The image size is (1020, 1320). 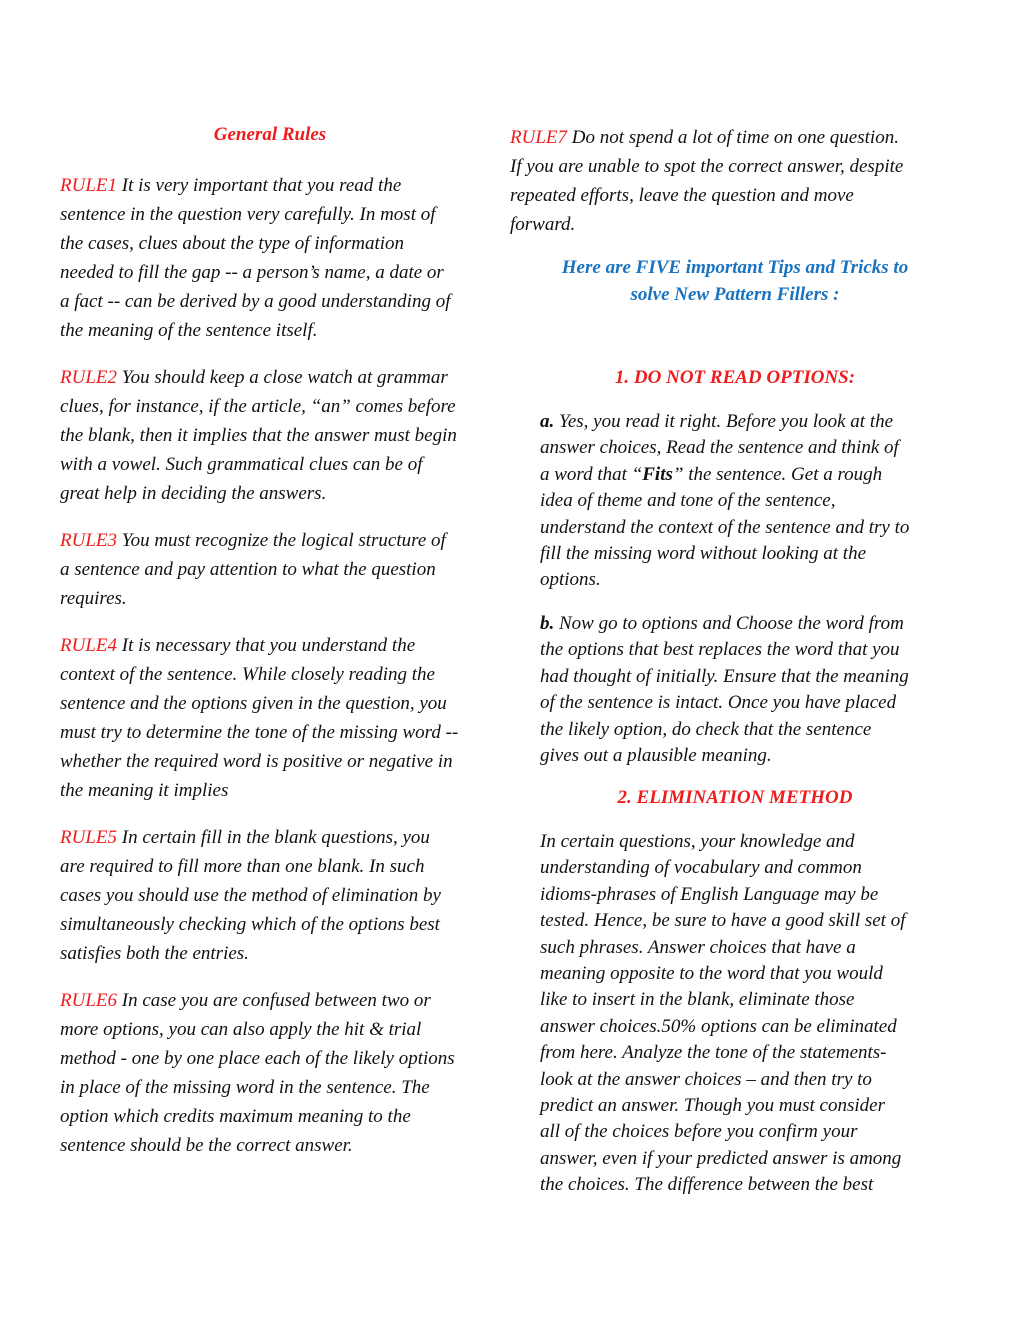 I want to click on line-text: satisfies both the entries., so click(x=154, y=953).